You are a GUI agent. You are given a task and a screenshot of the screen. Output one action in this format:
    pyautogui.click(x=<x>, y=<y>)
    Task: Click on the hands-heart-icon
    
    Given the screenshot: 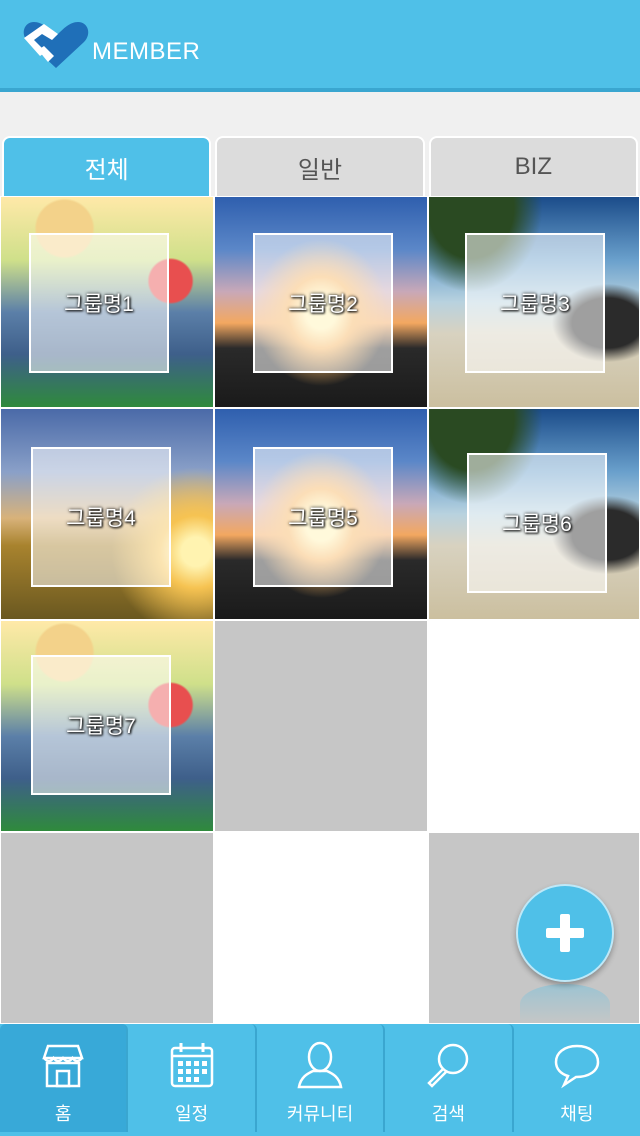 What is the action you would take?
    pyautogui.click(x=56, y=45)
    